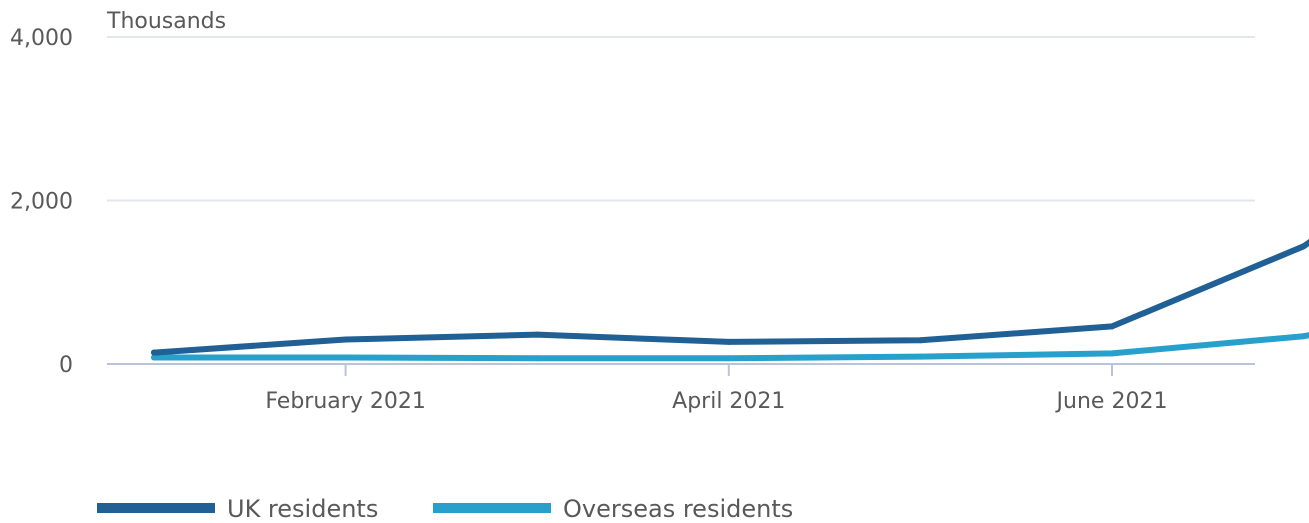  What do you see at coordinates (681, 369) in the screenshot?
I see `x-axis` at bounding box center [681, 369].